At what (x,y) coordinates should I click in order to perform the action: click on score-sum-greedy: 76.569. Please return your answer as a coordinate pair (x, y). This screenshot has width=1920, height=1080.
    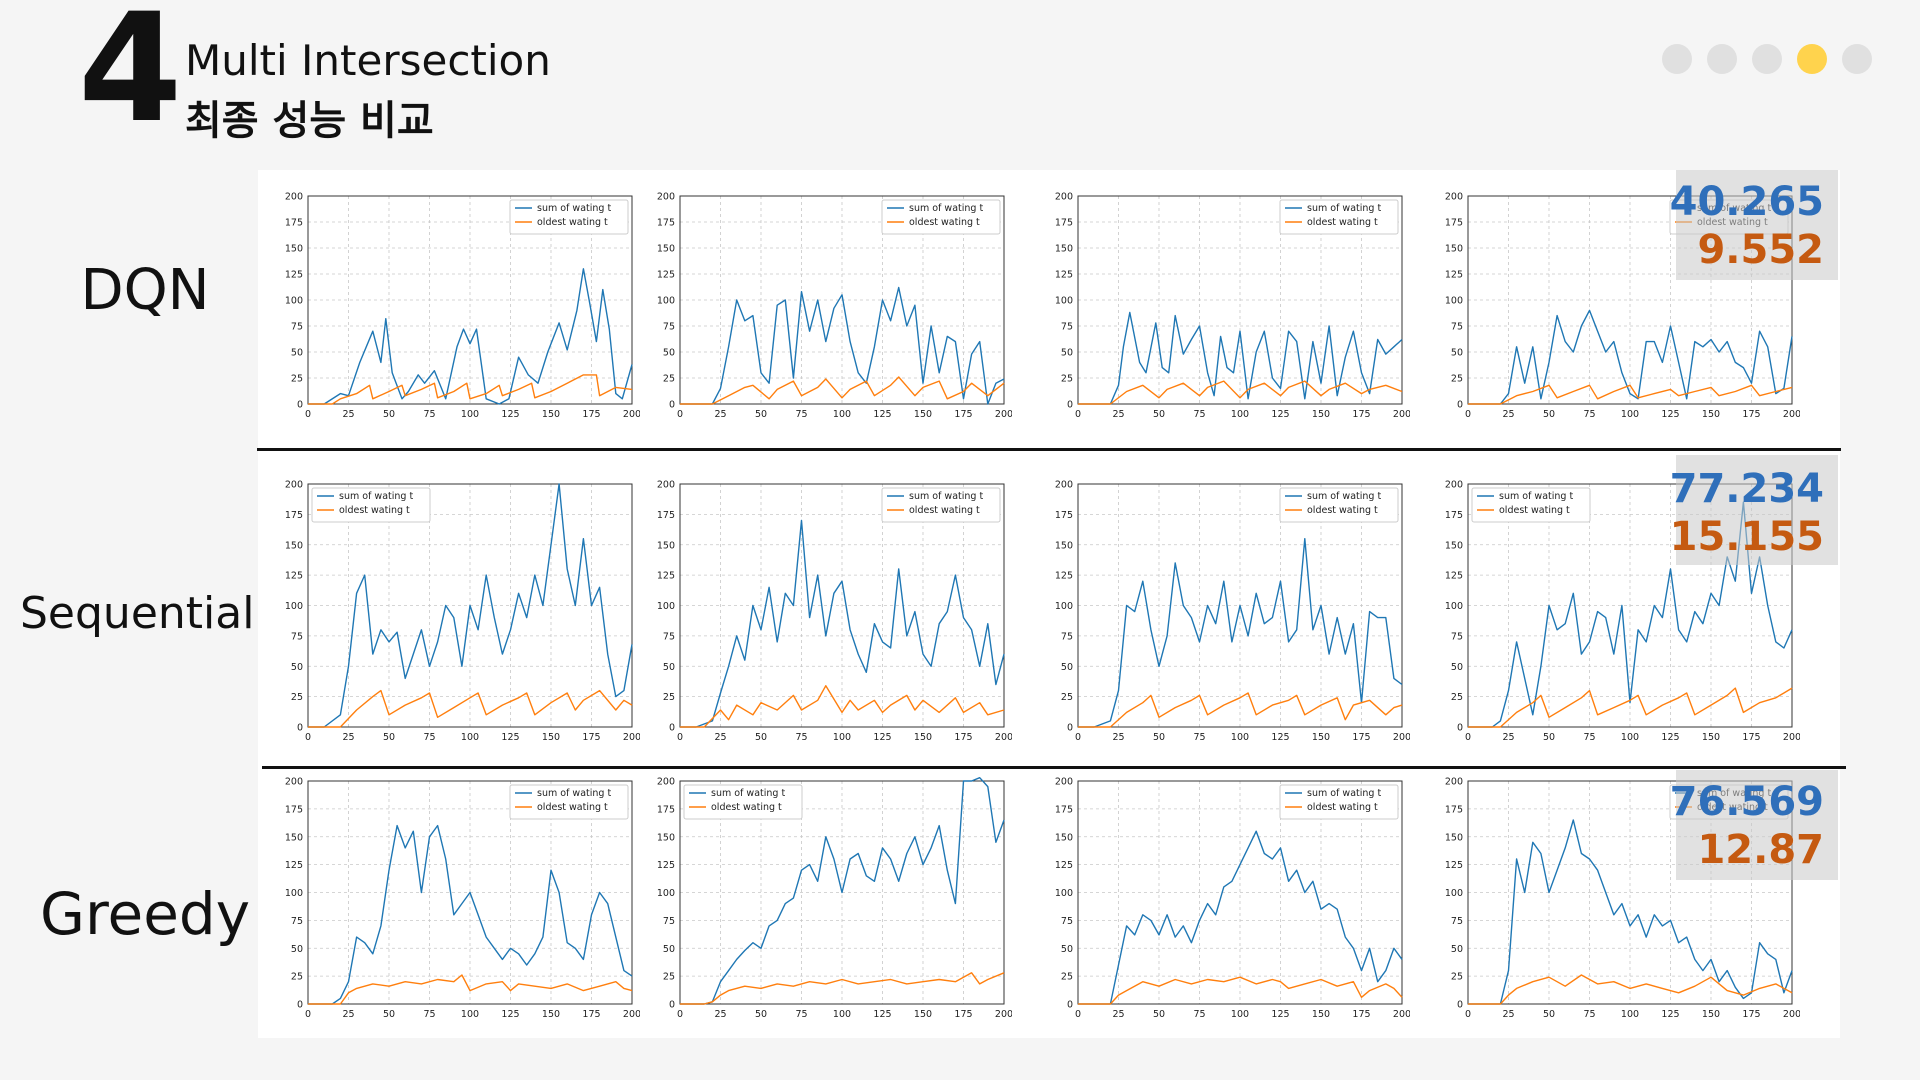
    Looking at the image, I should click on (1746, 802).